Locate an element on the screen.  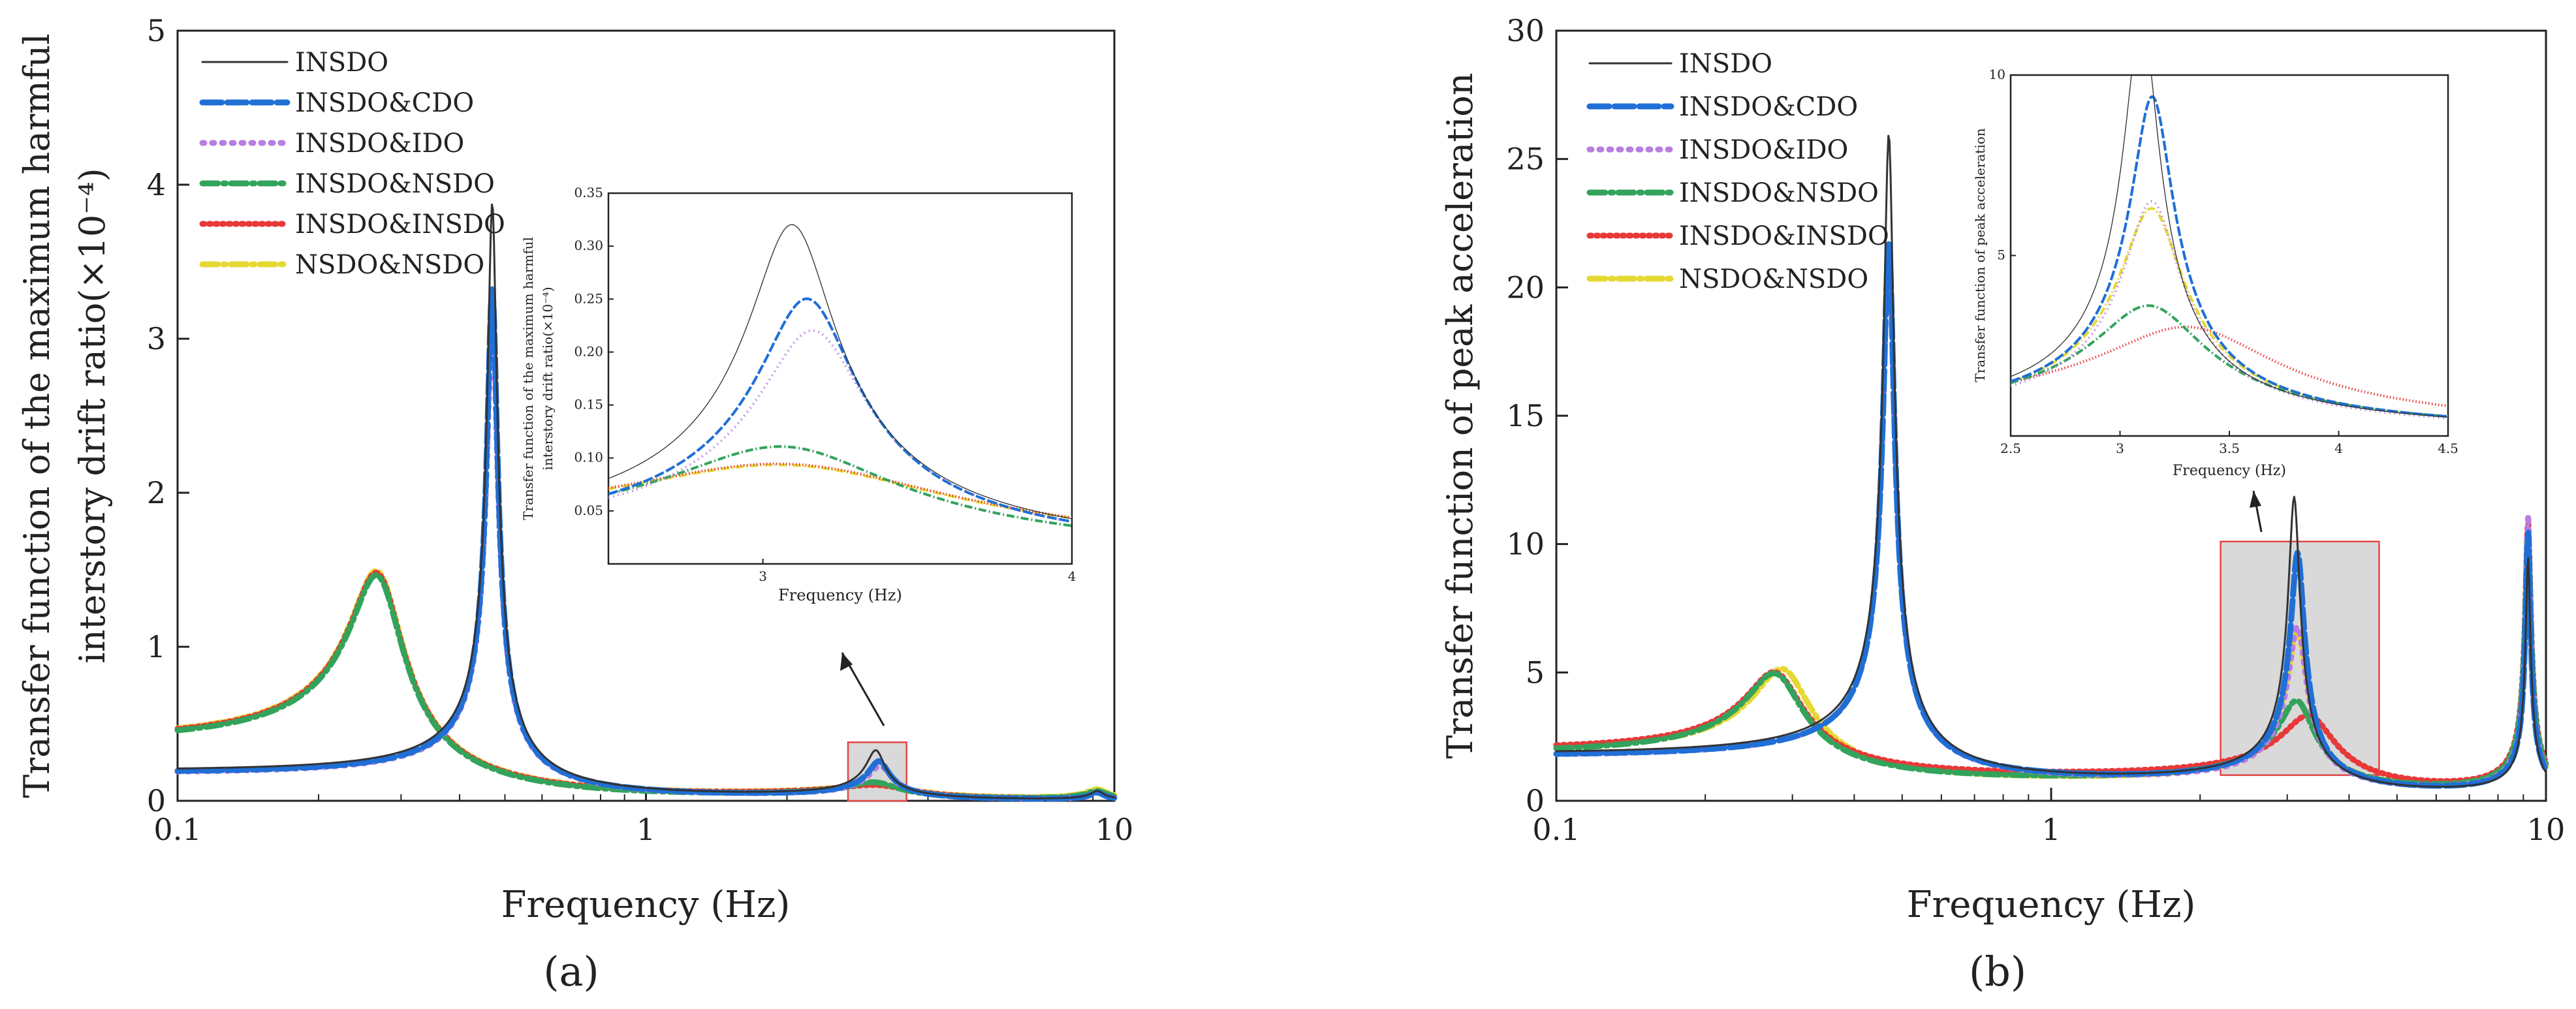
inset-x-tick-label: 4.5 is located at coordinates (2448, 449).